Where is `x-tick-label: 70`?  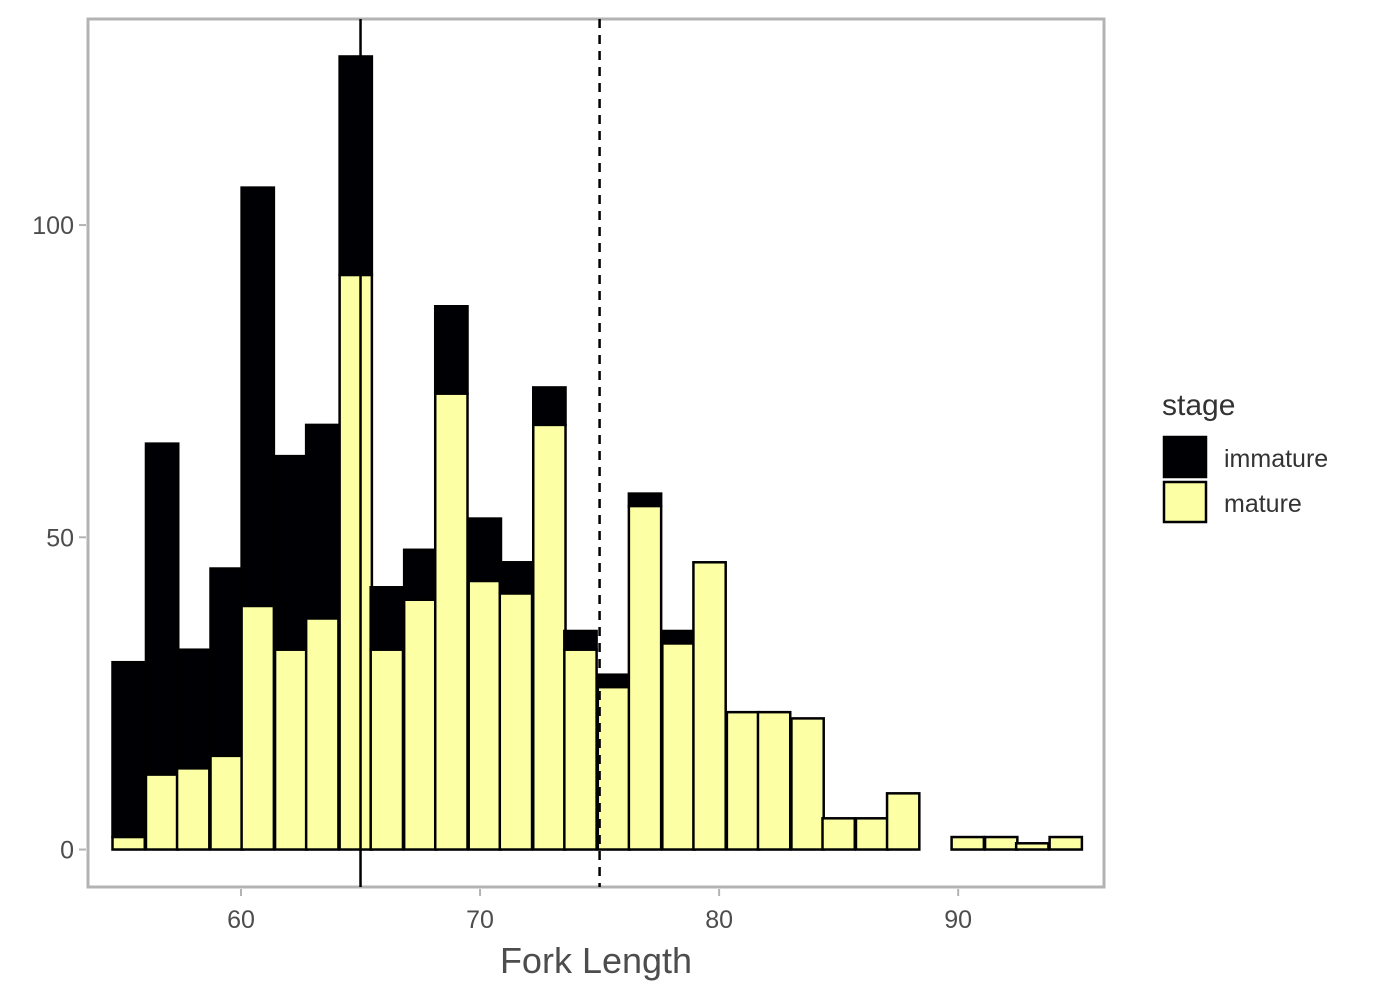
x-tick-label: 70 is located at coordinates (480, 920).